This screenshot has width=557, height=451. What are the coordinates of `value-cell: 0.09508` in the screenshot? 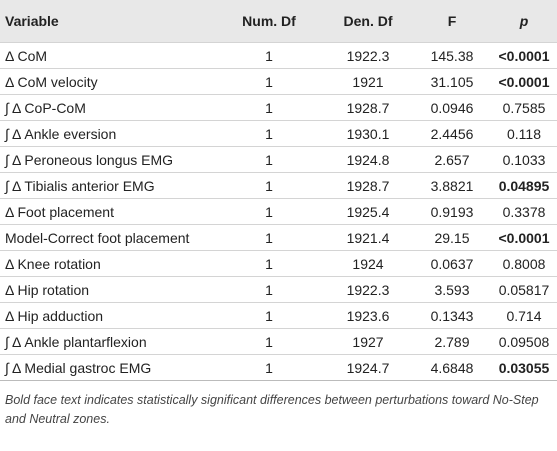 It's located at (524, 341).